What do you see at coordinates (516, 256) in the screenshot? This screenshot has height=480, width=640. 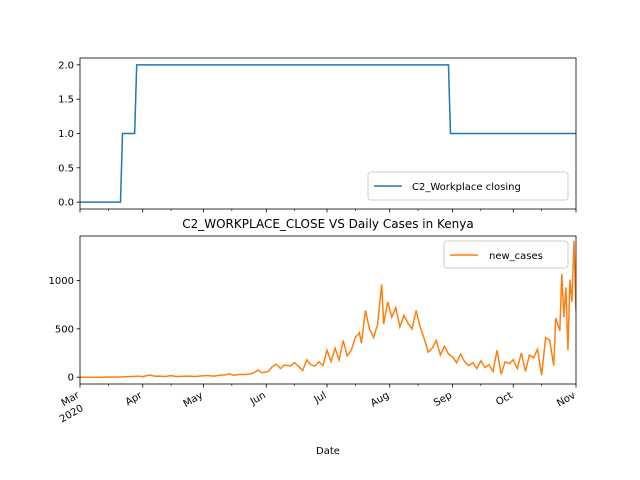 I see `legend-label-new-cases: new_cases` at bounding box center [516, 256].